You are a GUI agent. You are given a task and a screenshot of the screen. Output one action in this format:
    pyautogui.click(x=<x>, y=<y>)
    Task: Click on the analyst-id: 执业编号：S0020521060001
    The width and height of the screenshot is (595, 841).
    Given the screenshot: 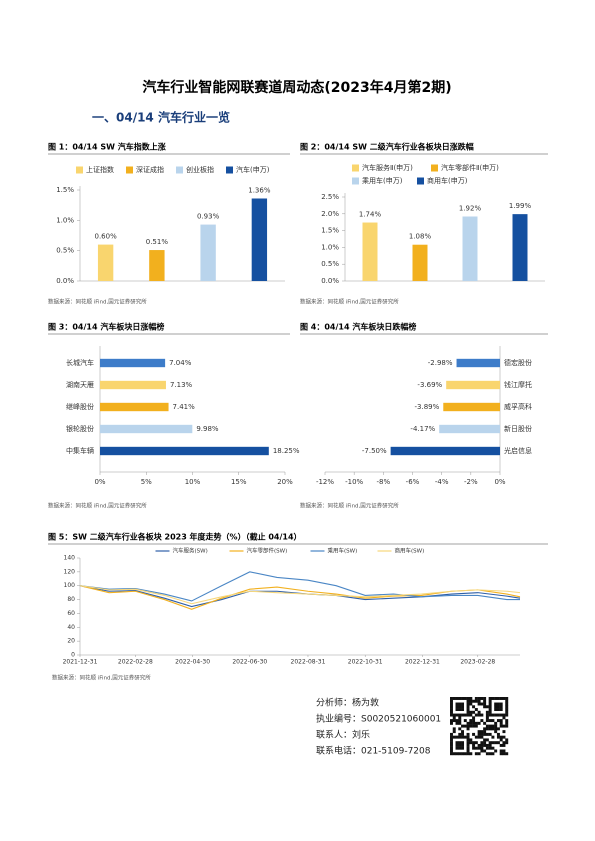 What is the action you would take?
    pyautogui.click(x=378, y=719)
    